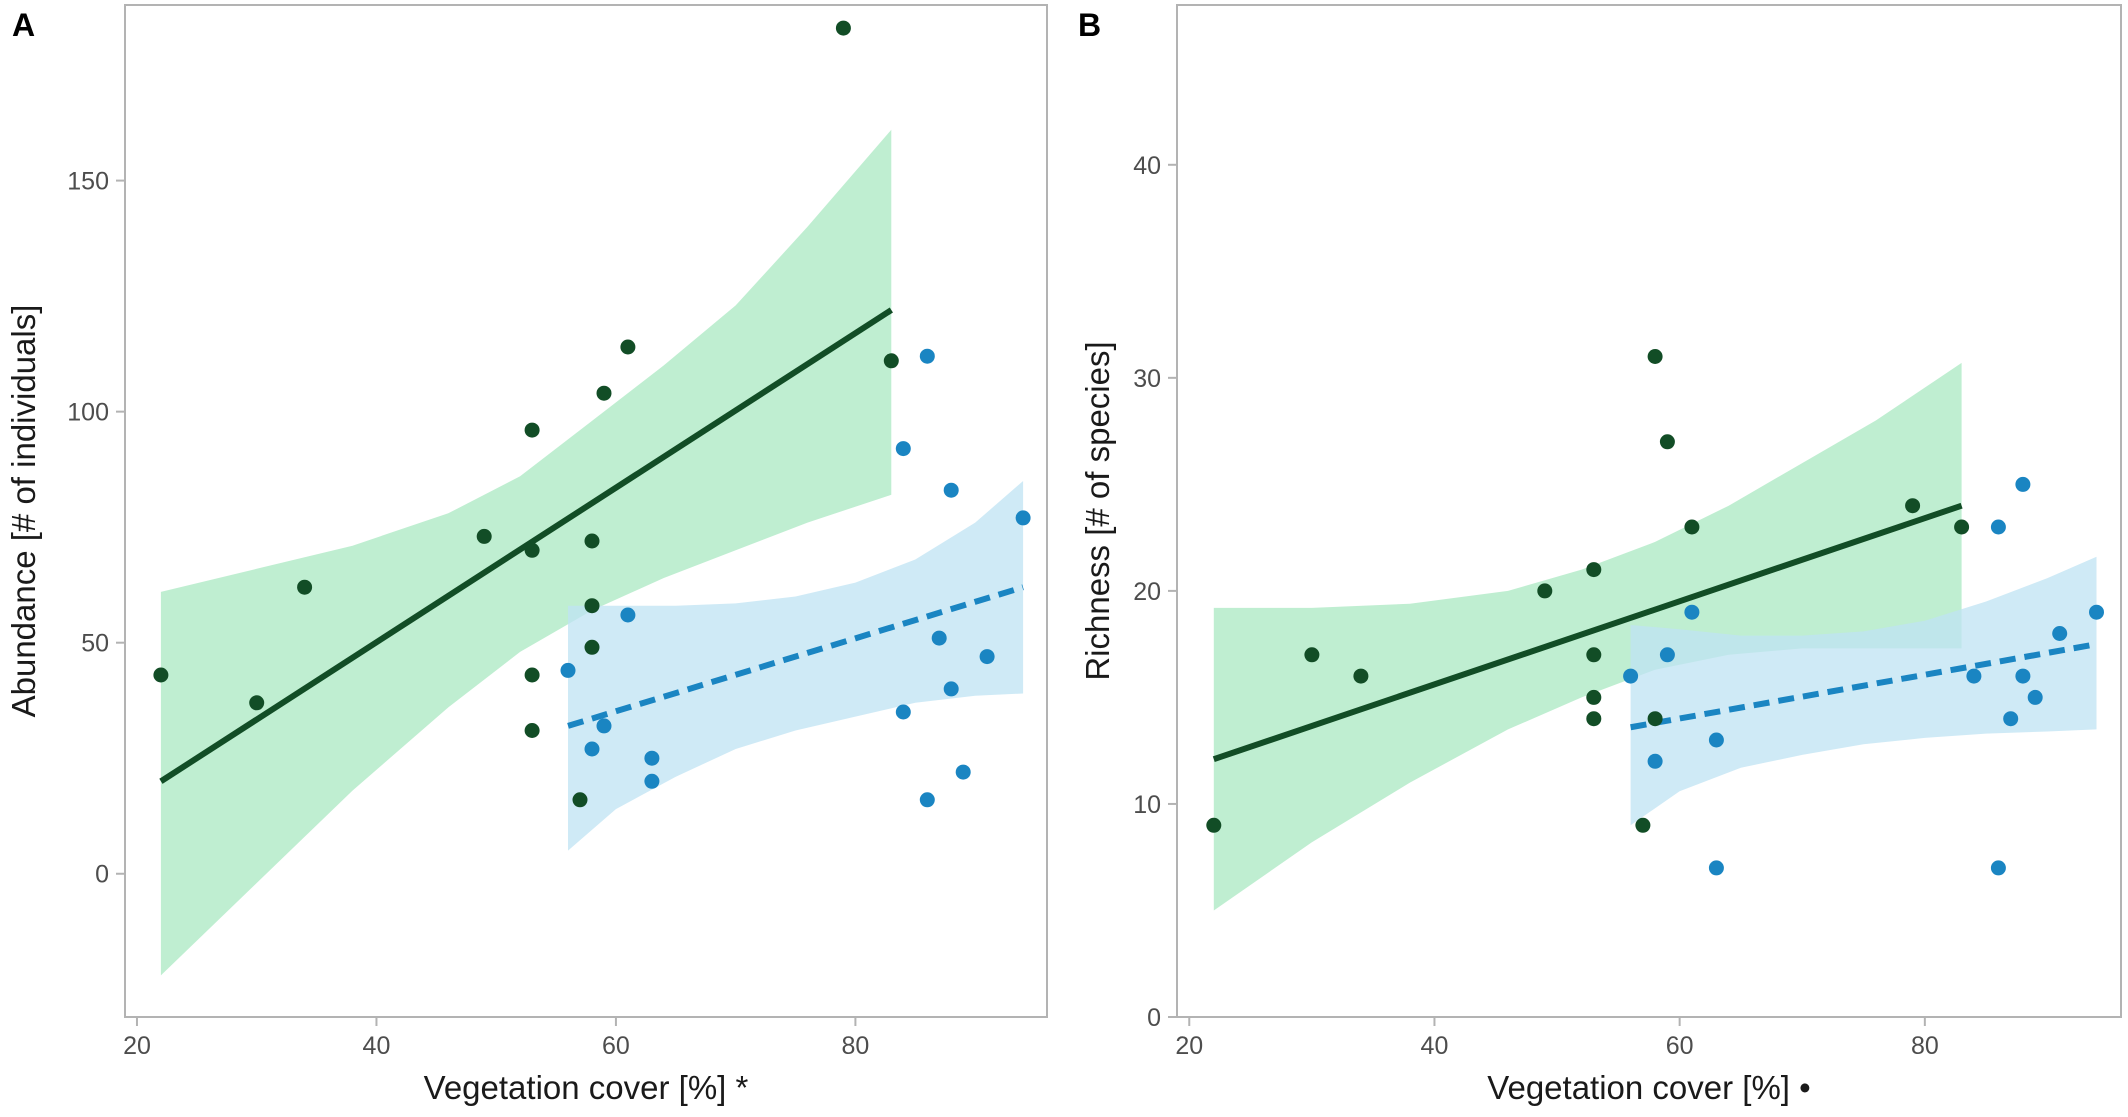 The width and height of the screenshot is (2128, 1117). What do you see at coordinates (23, 511) in the screenshot?
I see `panel-a-y-axis-title: Abundance [# of individuals]` at bounding box center [23, 511].